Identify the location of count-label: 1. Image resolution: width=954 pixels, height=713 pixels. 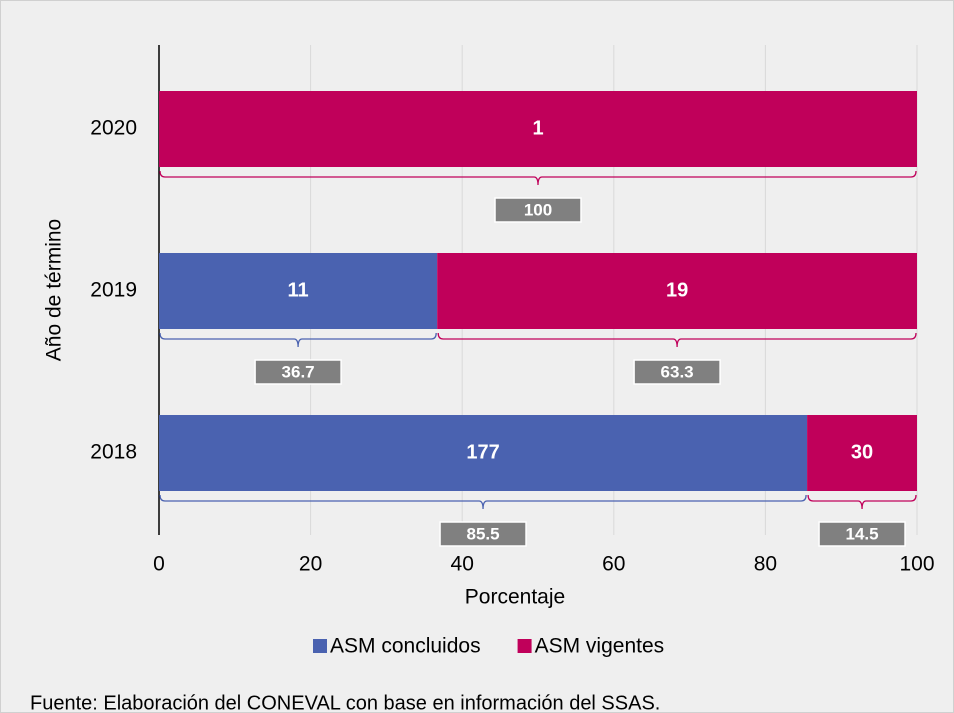
(537, 128).